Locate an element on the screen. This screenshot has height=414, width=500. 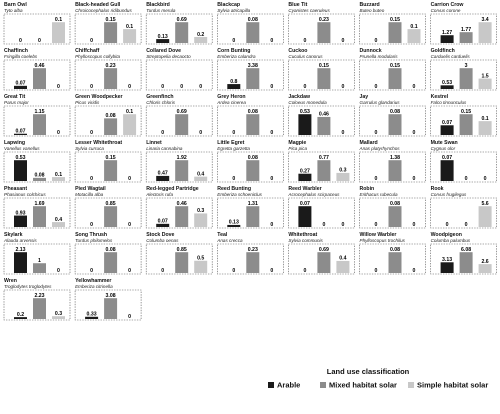
panel-frame-song-thrush is located at coordinates (108, 259).